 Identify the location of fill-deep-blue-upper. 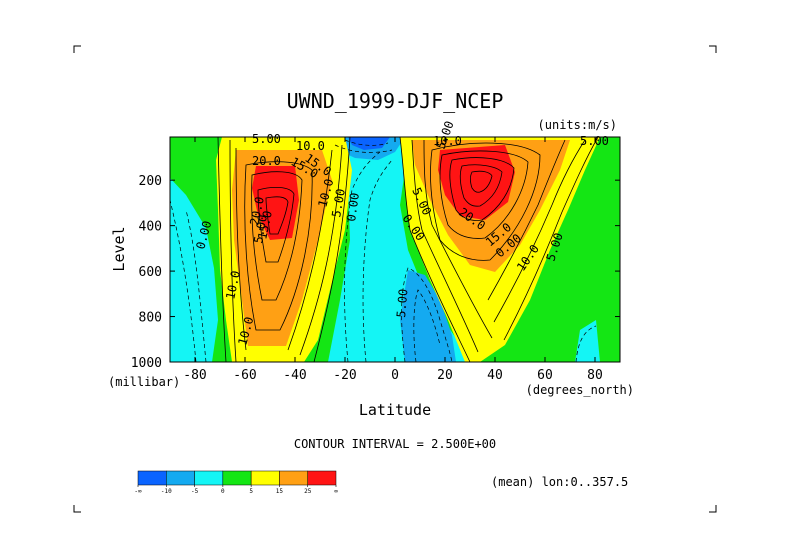
(369, 143).